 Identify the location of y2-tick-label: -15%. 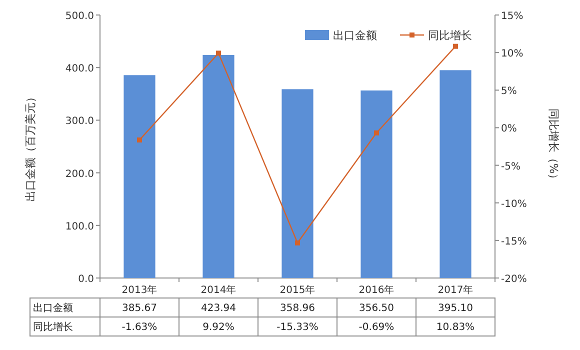
(514, 242).